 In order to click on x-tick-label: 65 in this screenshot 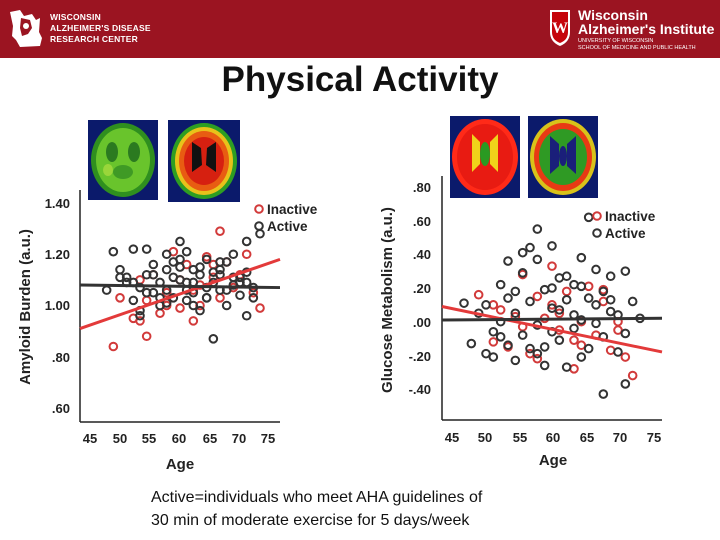, I will do `click(587, 437)`.